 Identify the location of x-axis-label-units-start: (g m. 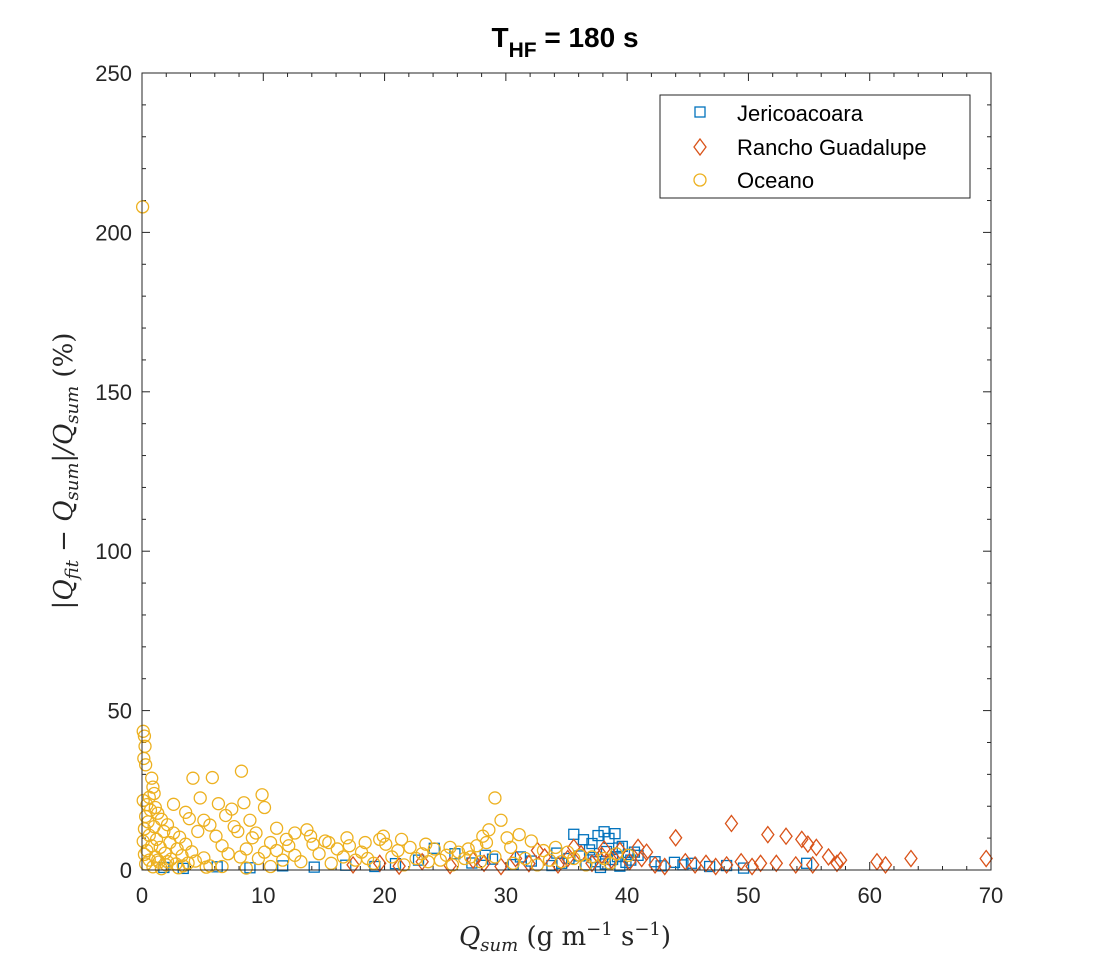
(552, 937).